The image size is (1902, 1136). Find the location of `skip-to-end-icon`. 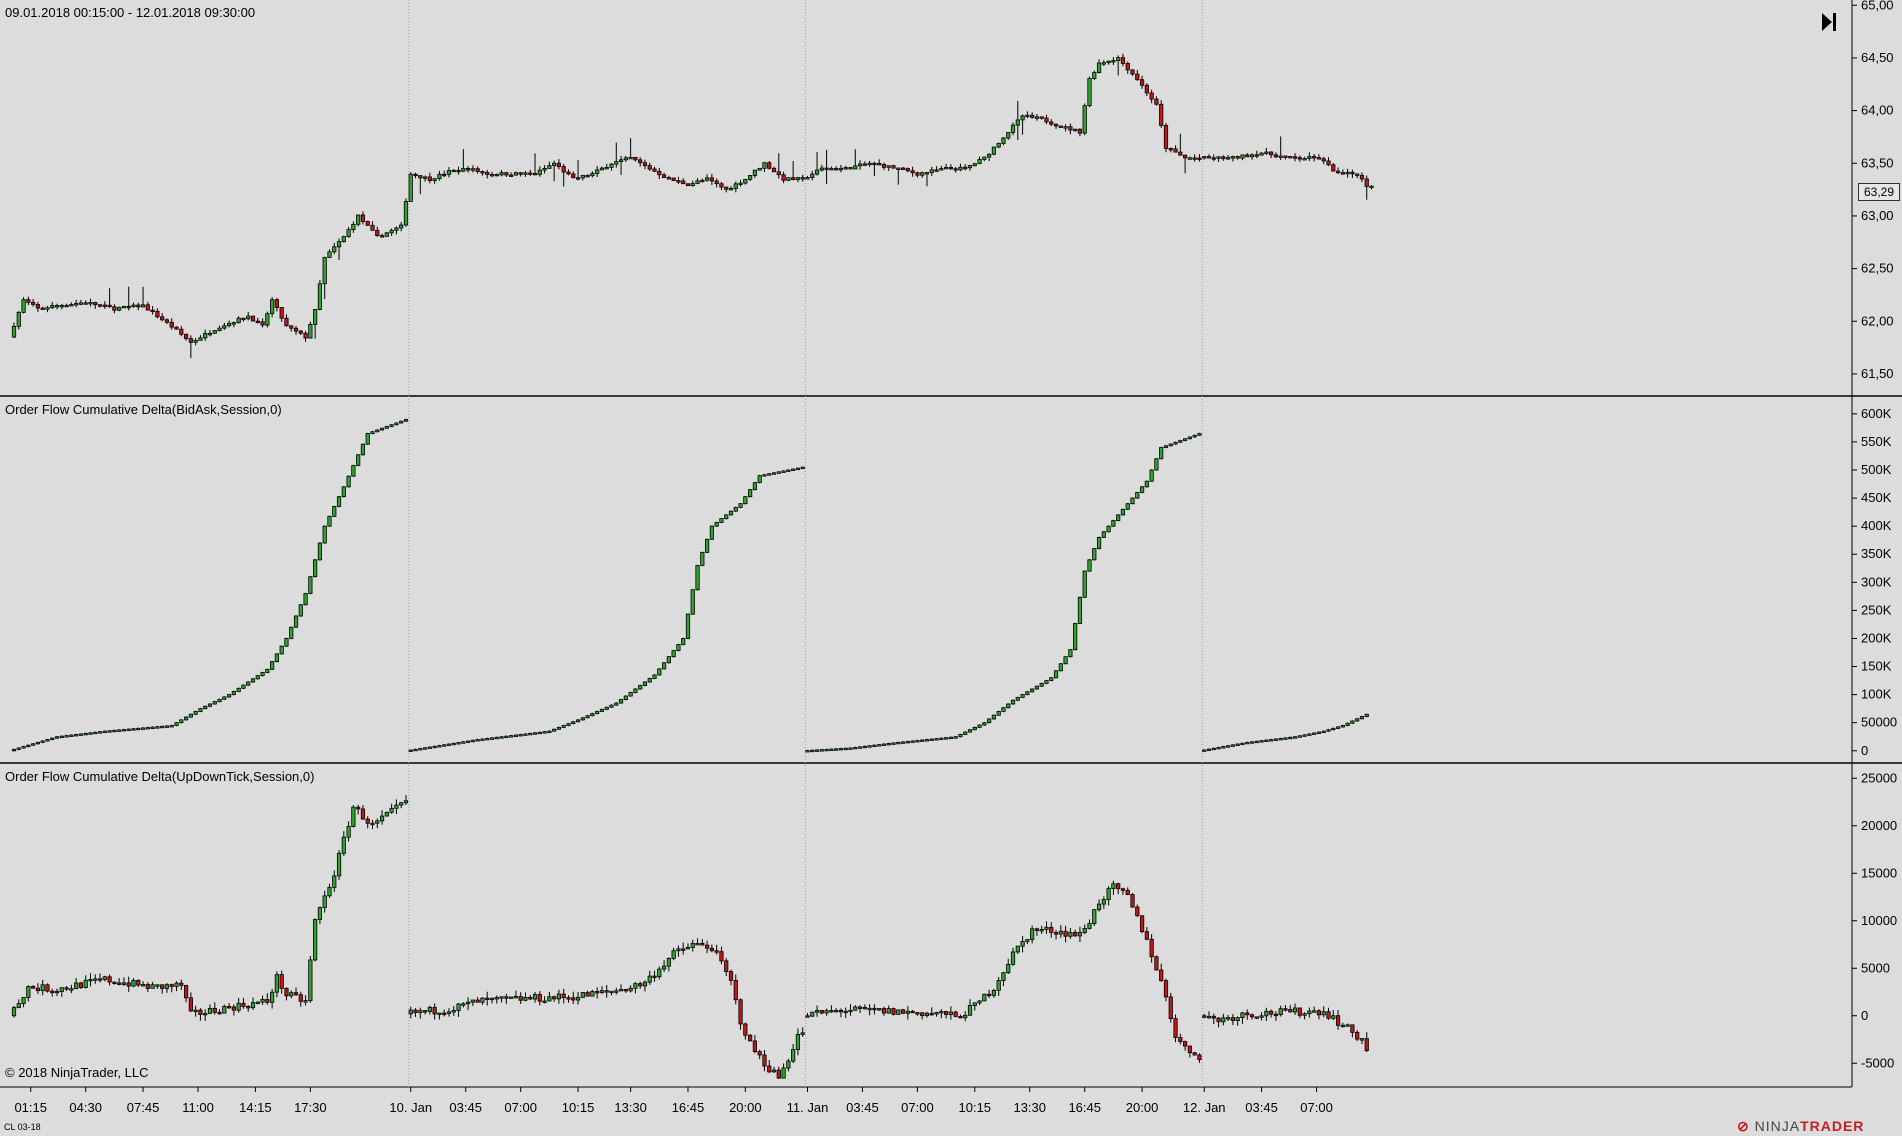

skip-to-end-icon is located at coordinates (1829, 22).